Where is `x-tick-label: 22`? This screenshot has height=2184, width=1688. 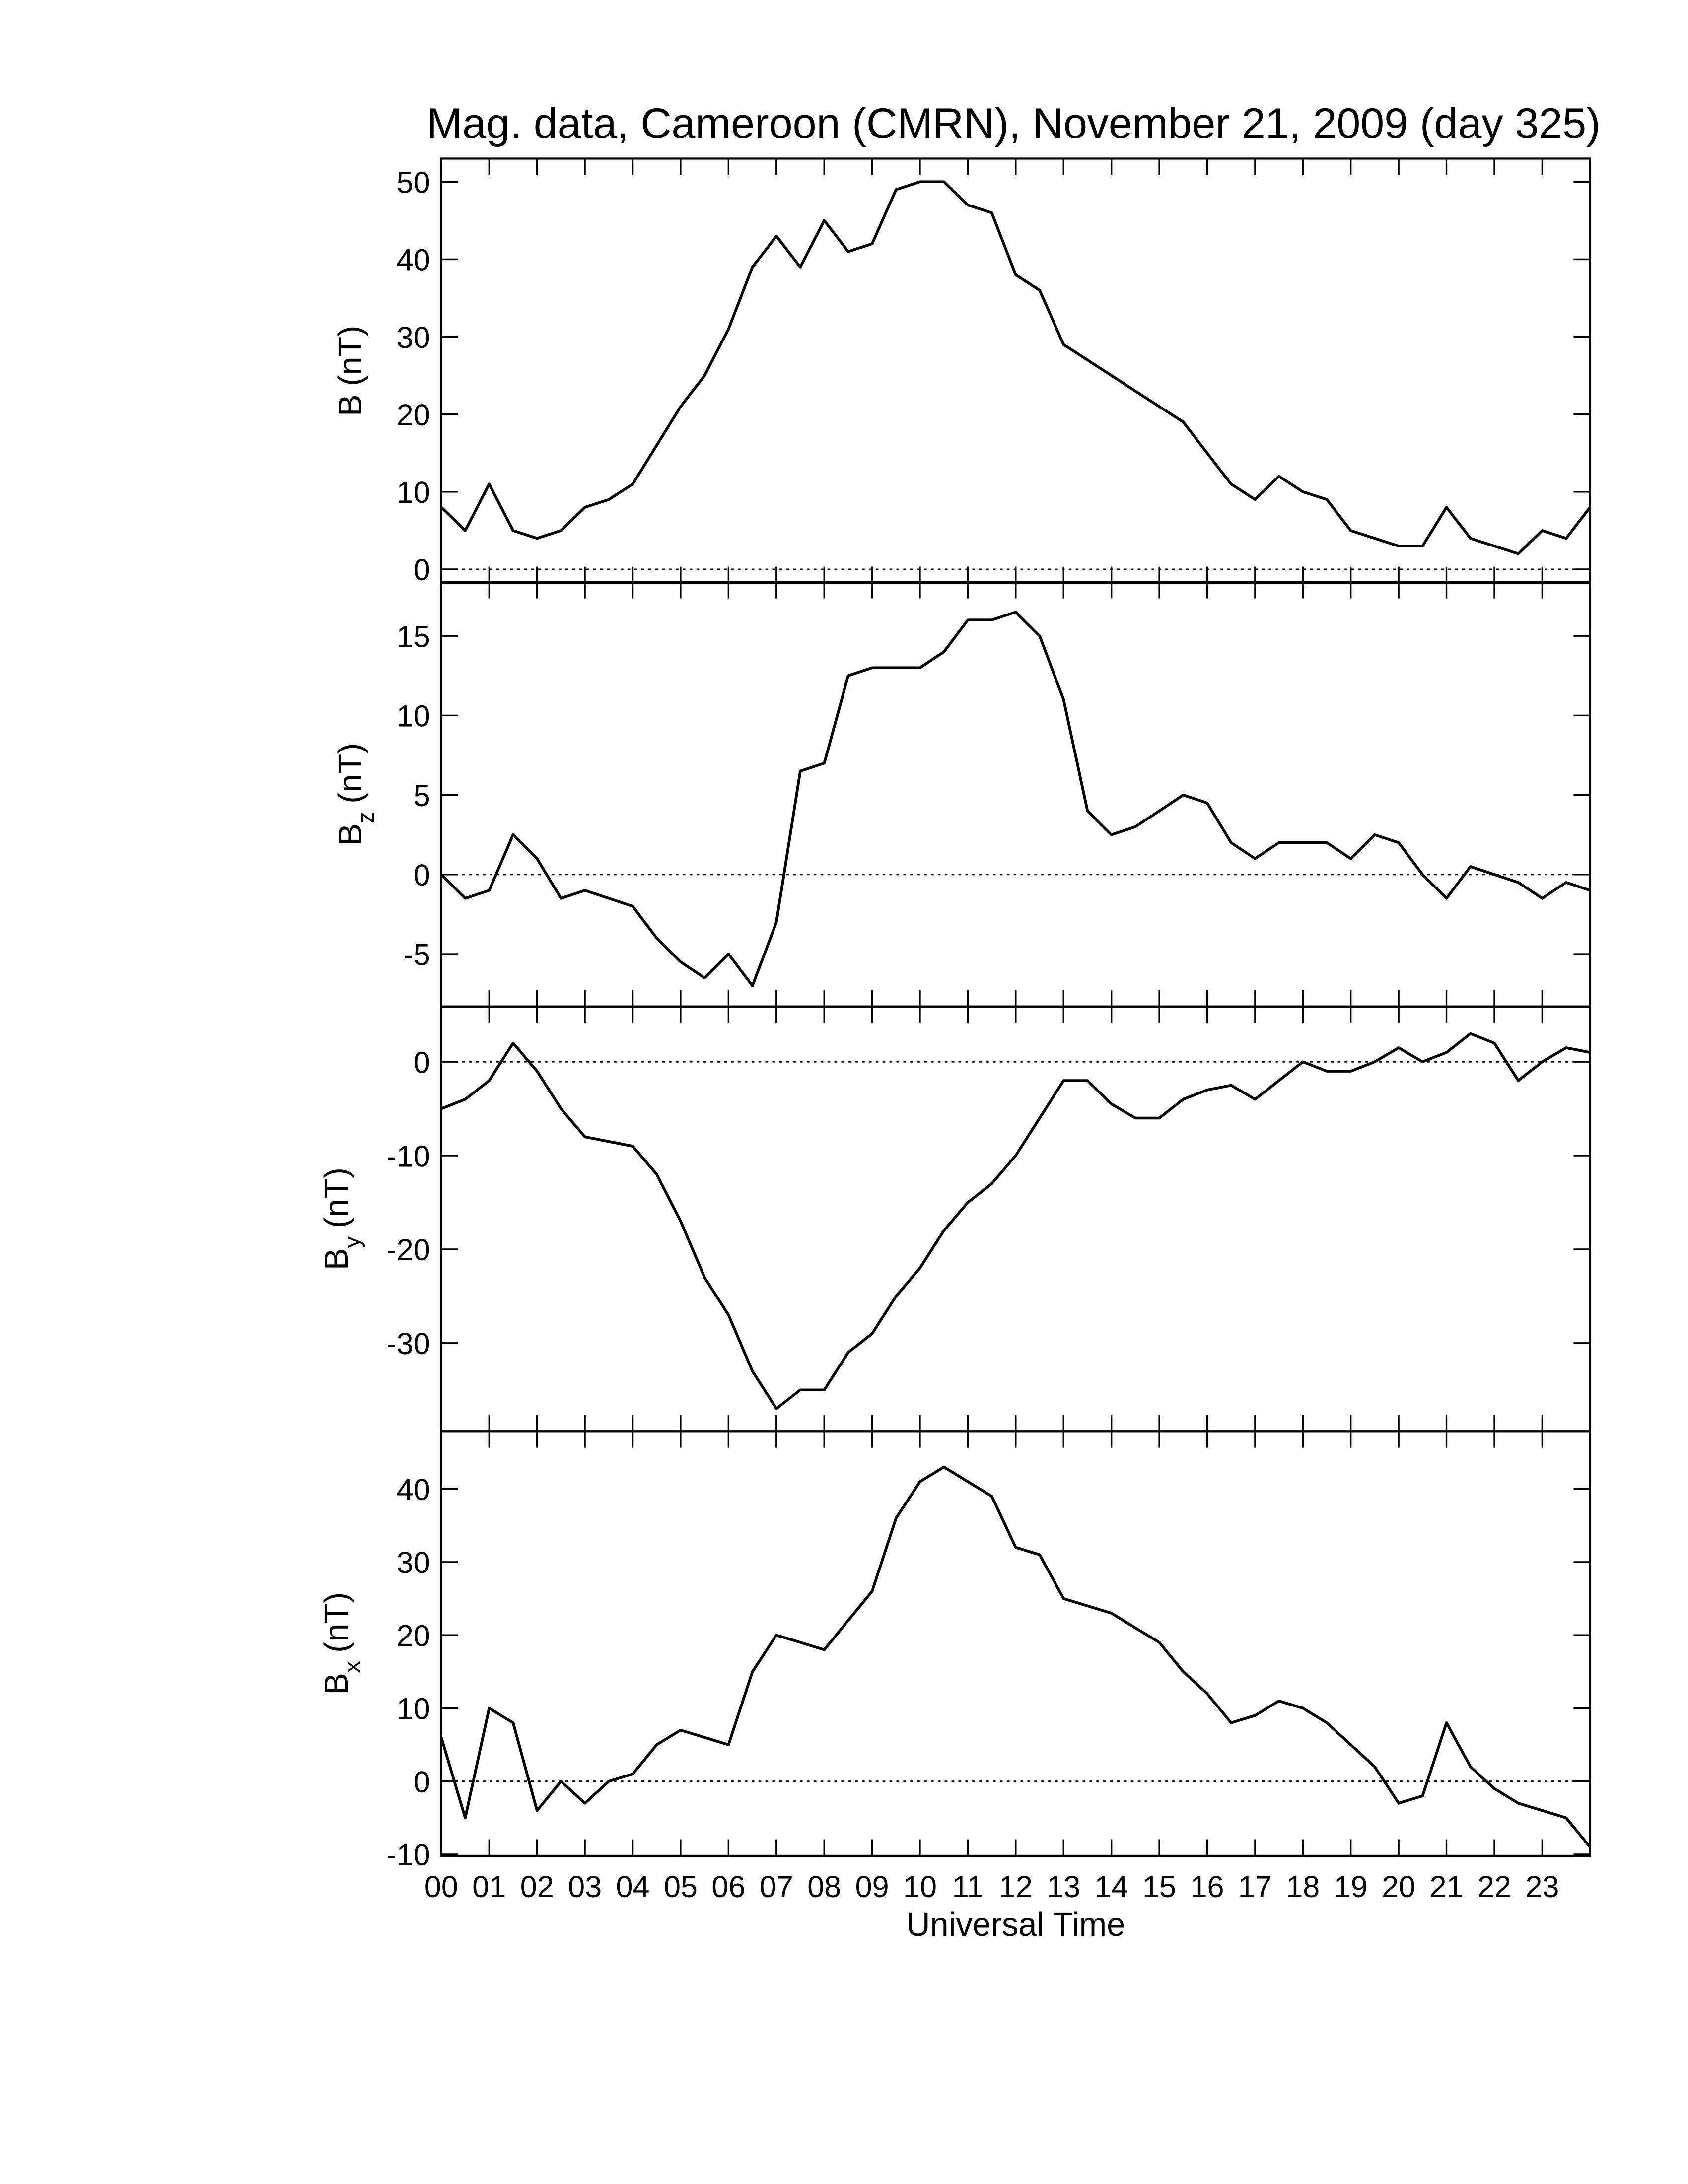
x-tick-label: 22 is located at coordinates (1494, 1887).